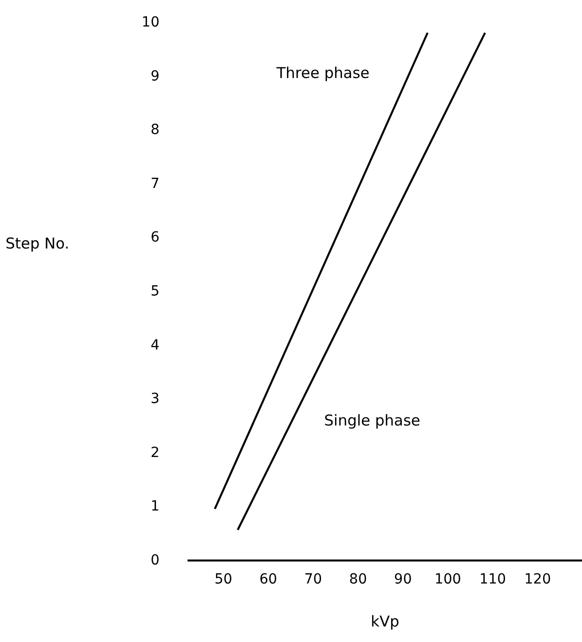 The height and width of the screenshot is (642, 582). I want to click on x-tick-label: 100, so click(448, 580).